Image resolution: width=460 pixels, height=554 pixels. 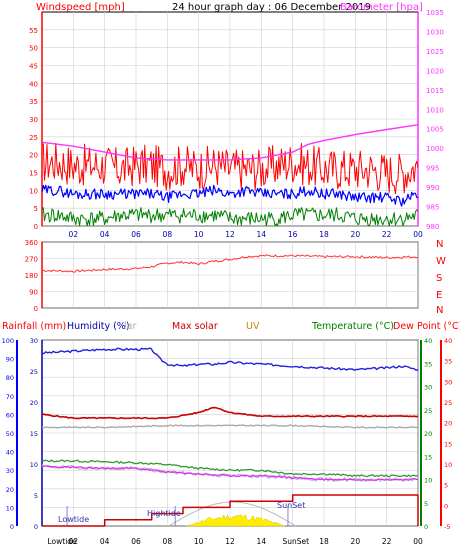 I want to click on gust-series, so click(x=230, y=168).